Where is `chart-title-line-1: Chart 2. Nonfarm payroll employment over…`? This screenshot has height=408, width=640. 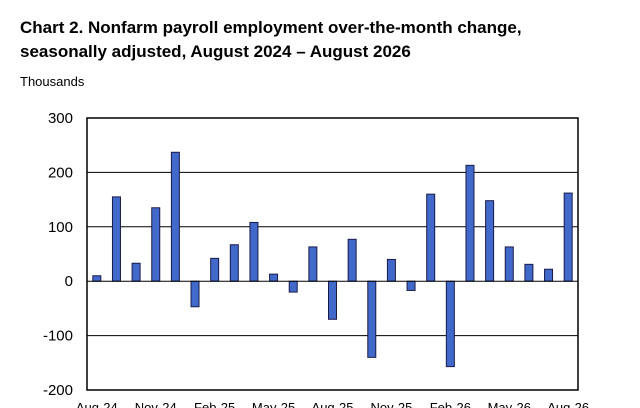 chart-title-line-1: Chart 2. Nonfarm payroll employment over… is located at coordinates (271, 27).